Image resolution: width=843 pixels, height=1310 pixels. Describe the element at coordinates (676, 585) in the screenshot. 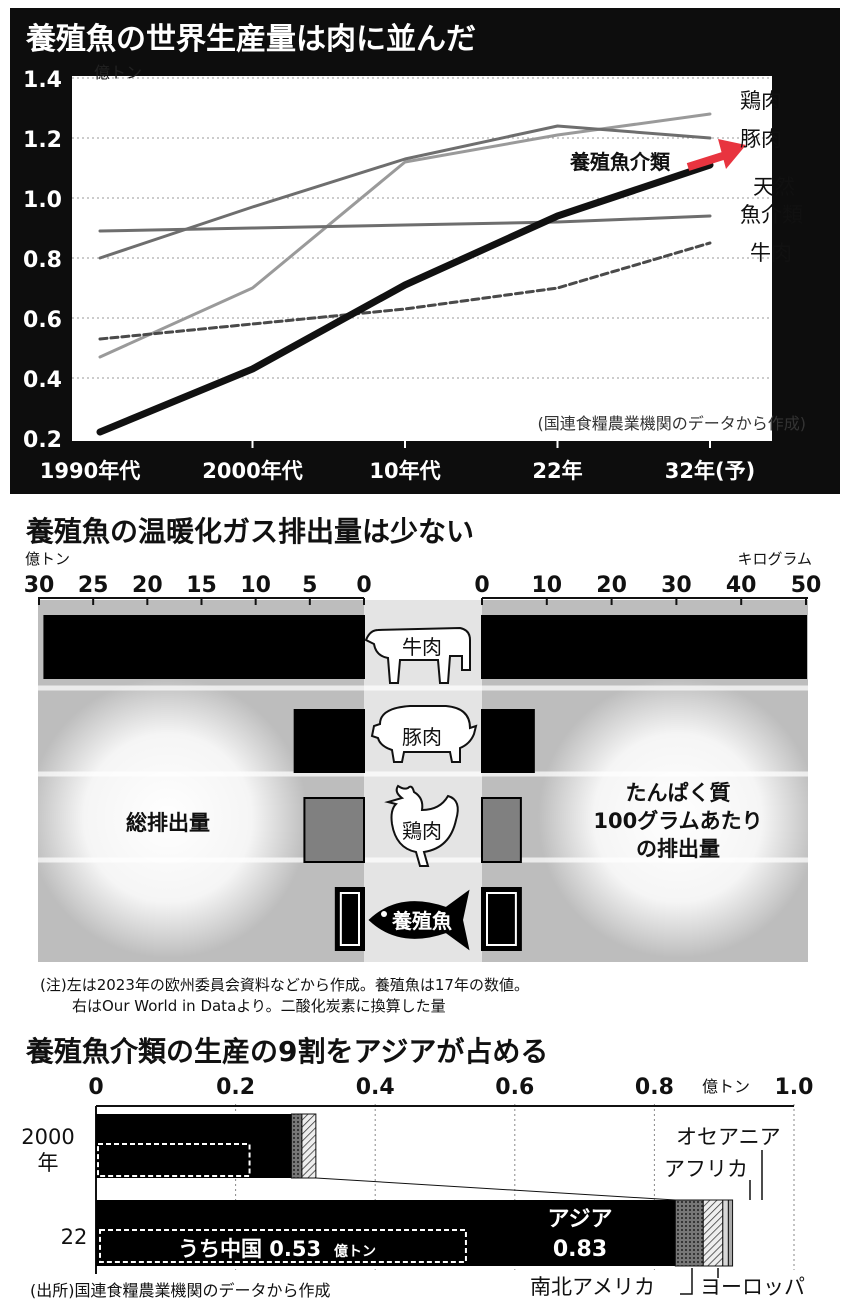

I see `right-tick-label: 30` at that location.